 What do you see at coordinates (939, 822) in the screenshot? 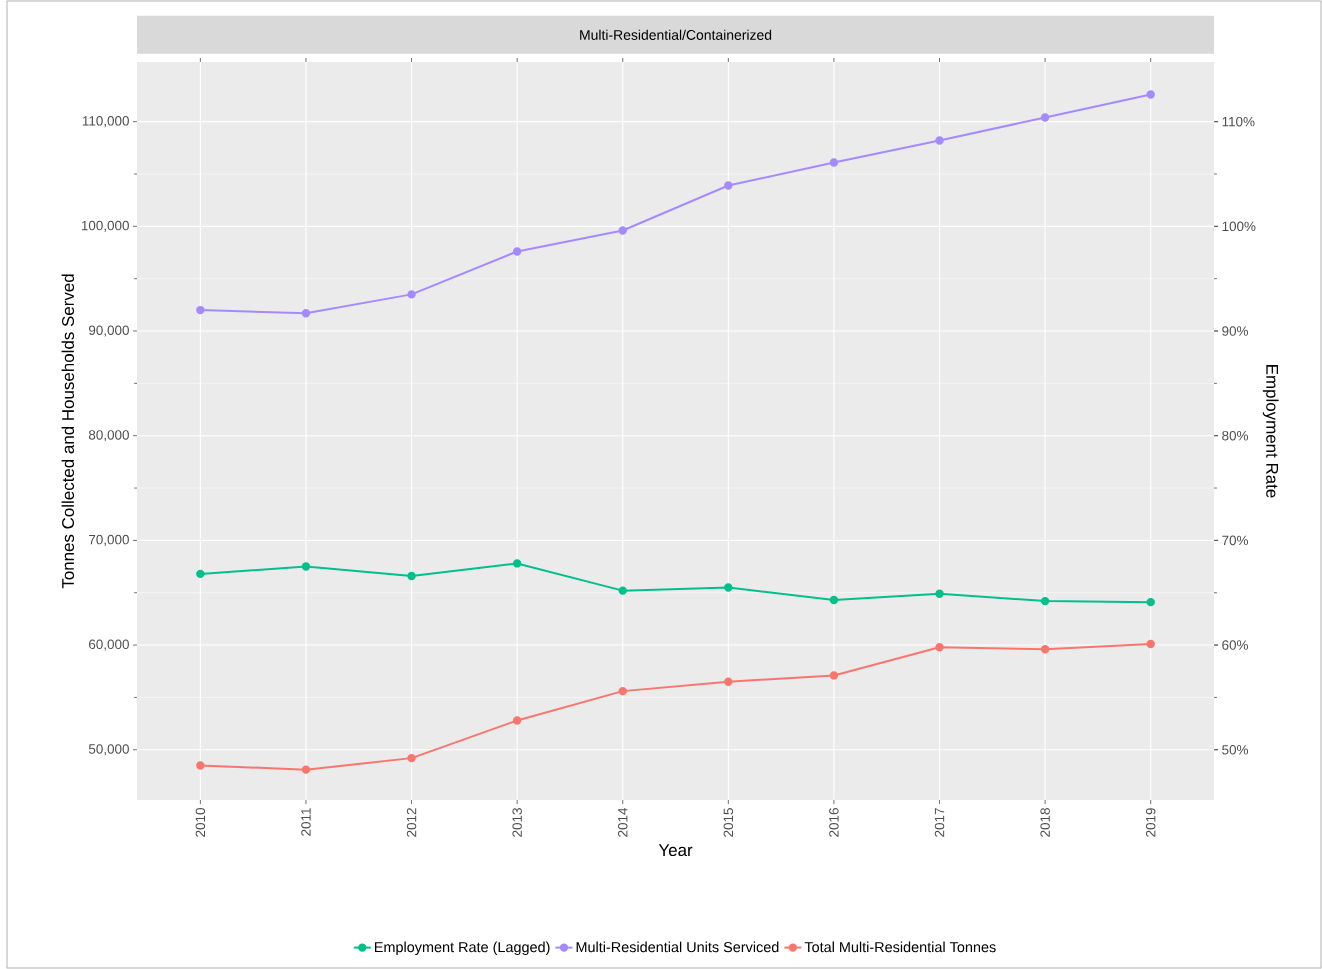
I see `x-tick-label: 2017` at bounding box center [939, 822].